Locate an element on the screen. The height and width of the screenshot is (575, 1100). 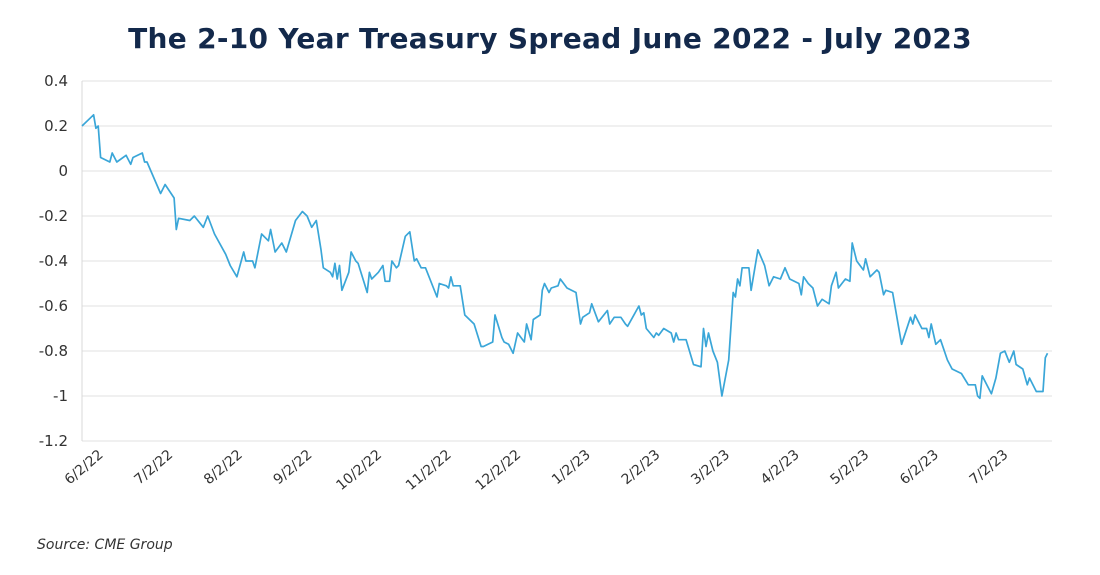
x-tick: 7/2/23 is located at coordinates (989, 467).